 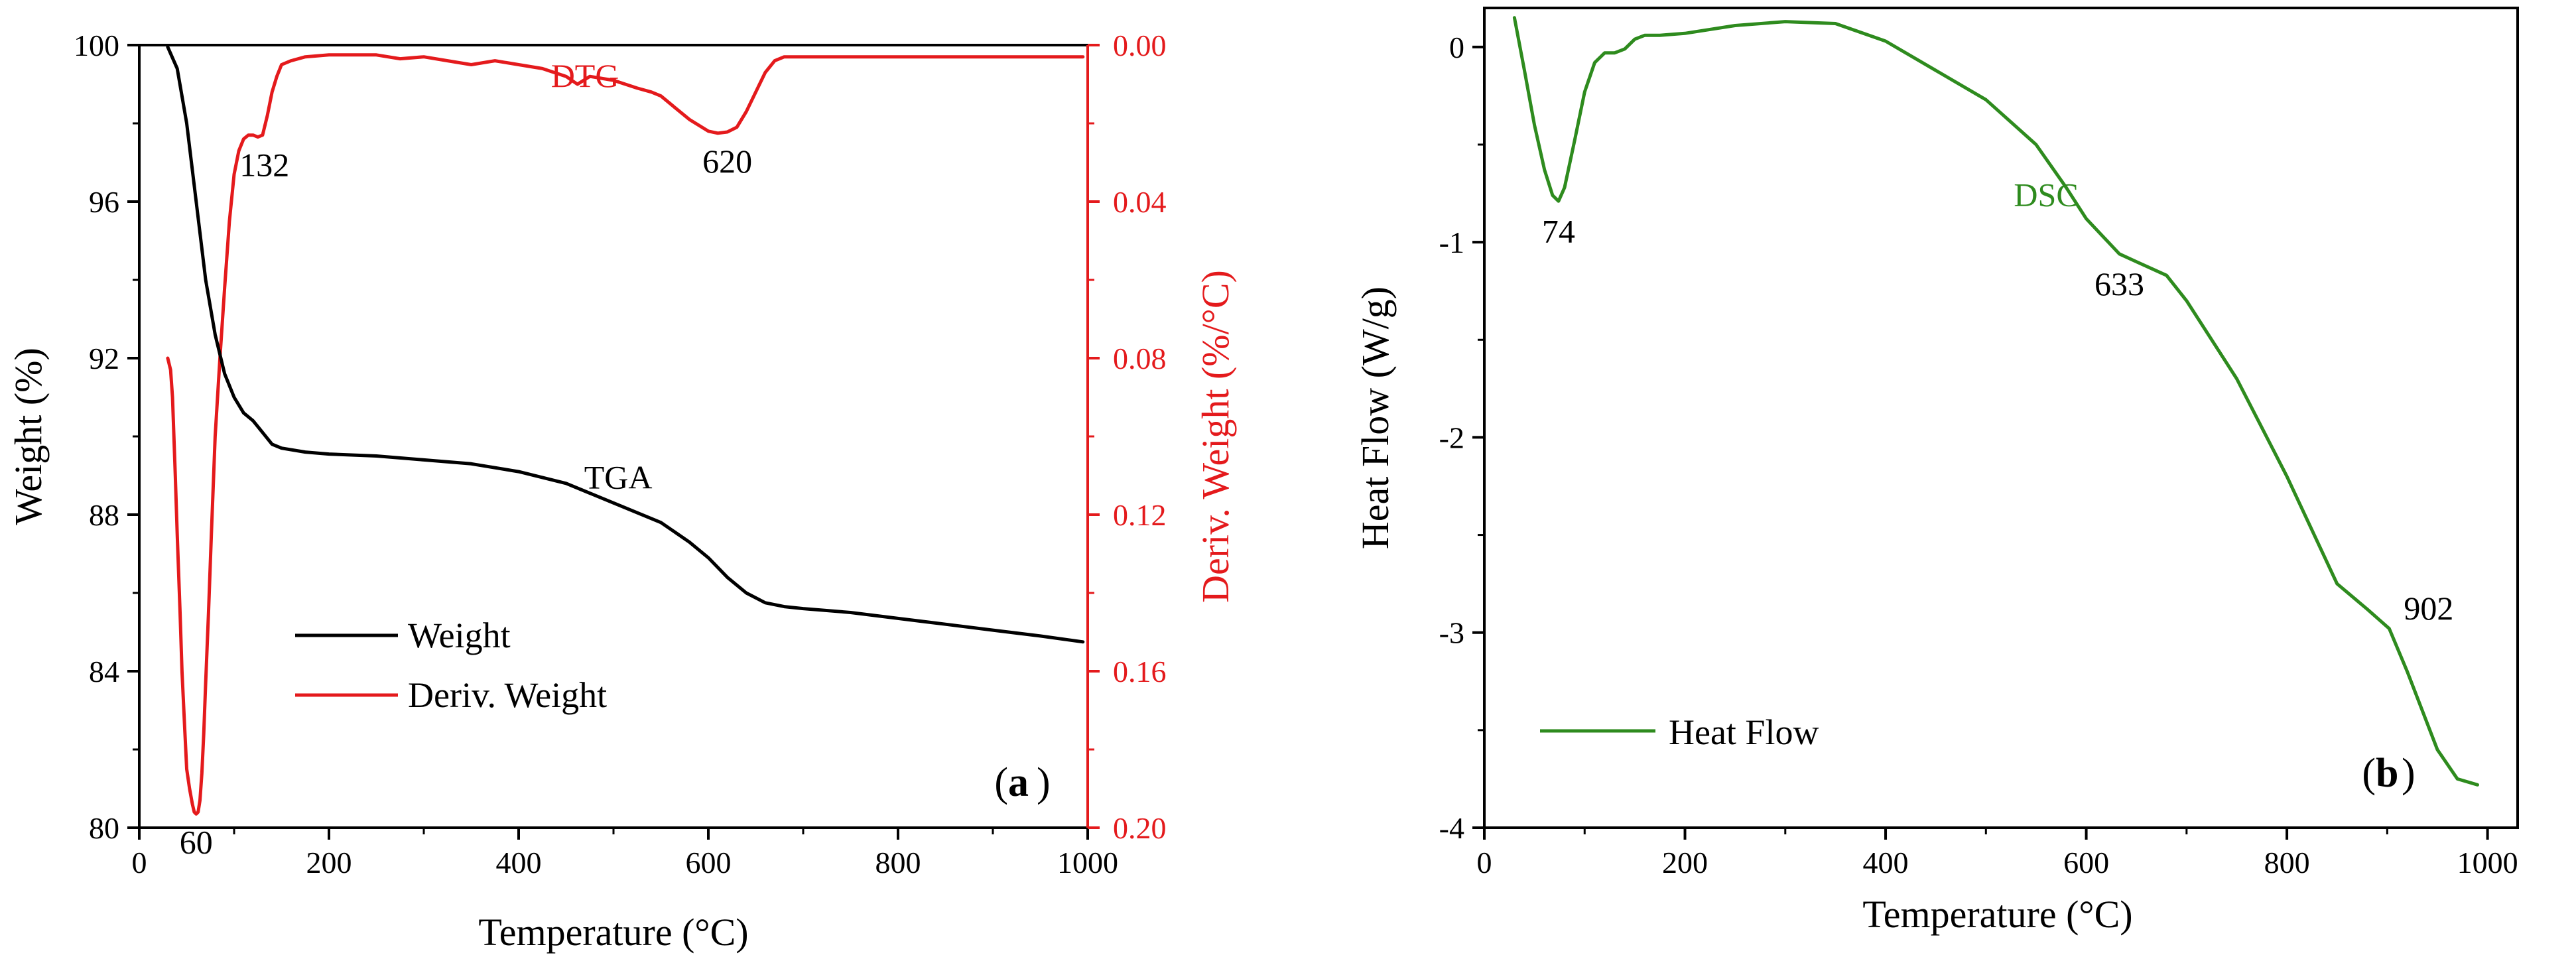 What do you see at coordinates (104, 828) in the screenshot?
I see `panel-a-y-tick-label: 80` at bounding box center [104, 828].